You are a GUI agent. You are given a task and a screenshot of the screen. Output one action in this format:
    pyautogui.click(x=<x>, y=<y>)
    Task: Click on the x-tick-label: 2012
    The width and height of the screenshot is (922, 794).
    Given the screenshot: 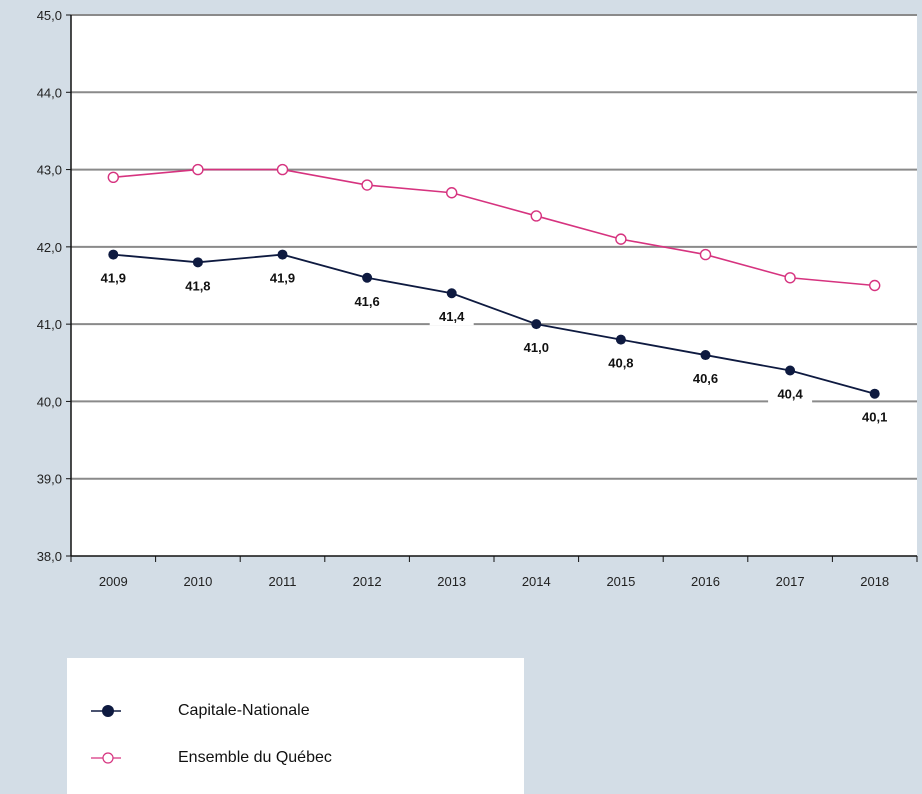 What is the action you would take?
    pyautogui.click(x=367, y=581)
    